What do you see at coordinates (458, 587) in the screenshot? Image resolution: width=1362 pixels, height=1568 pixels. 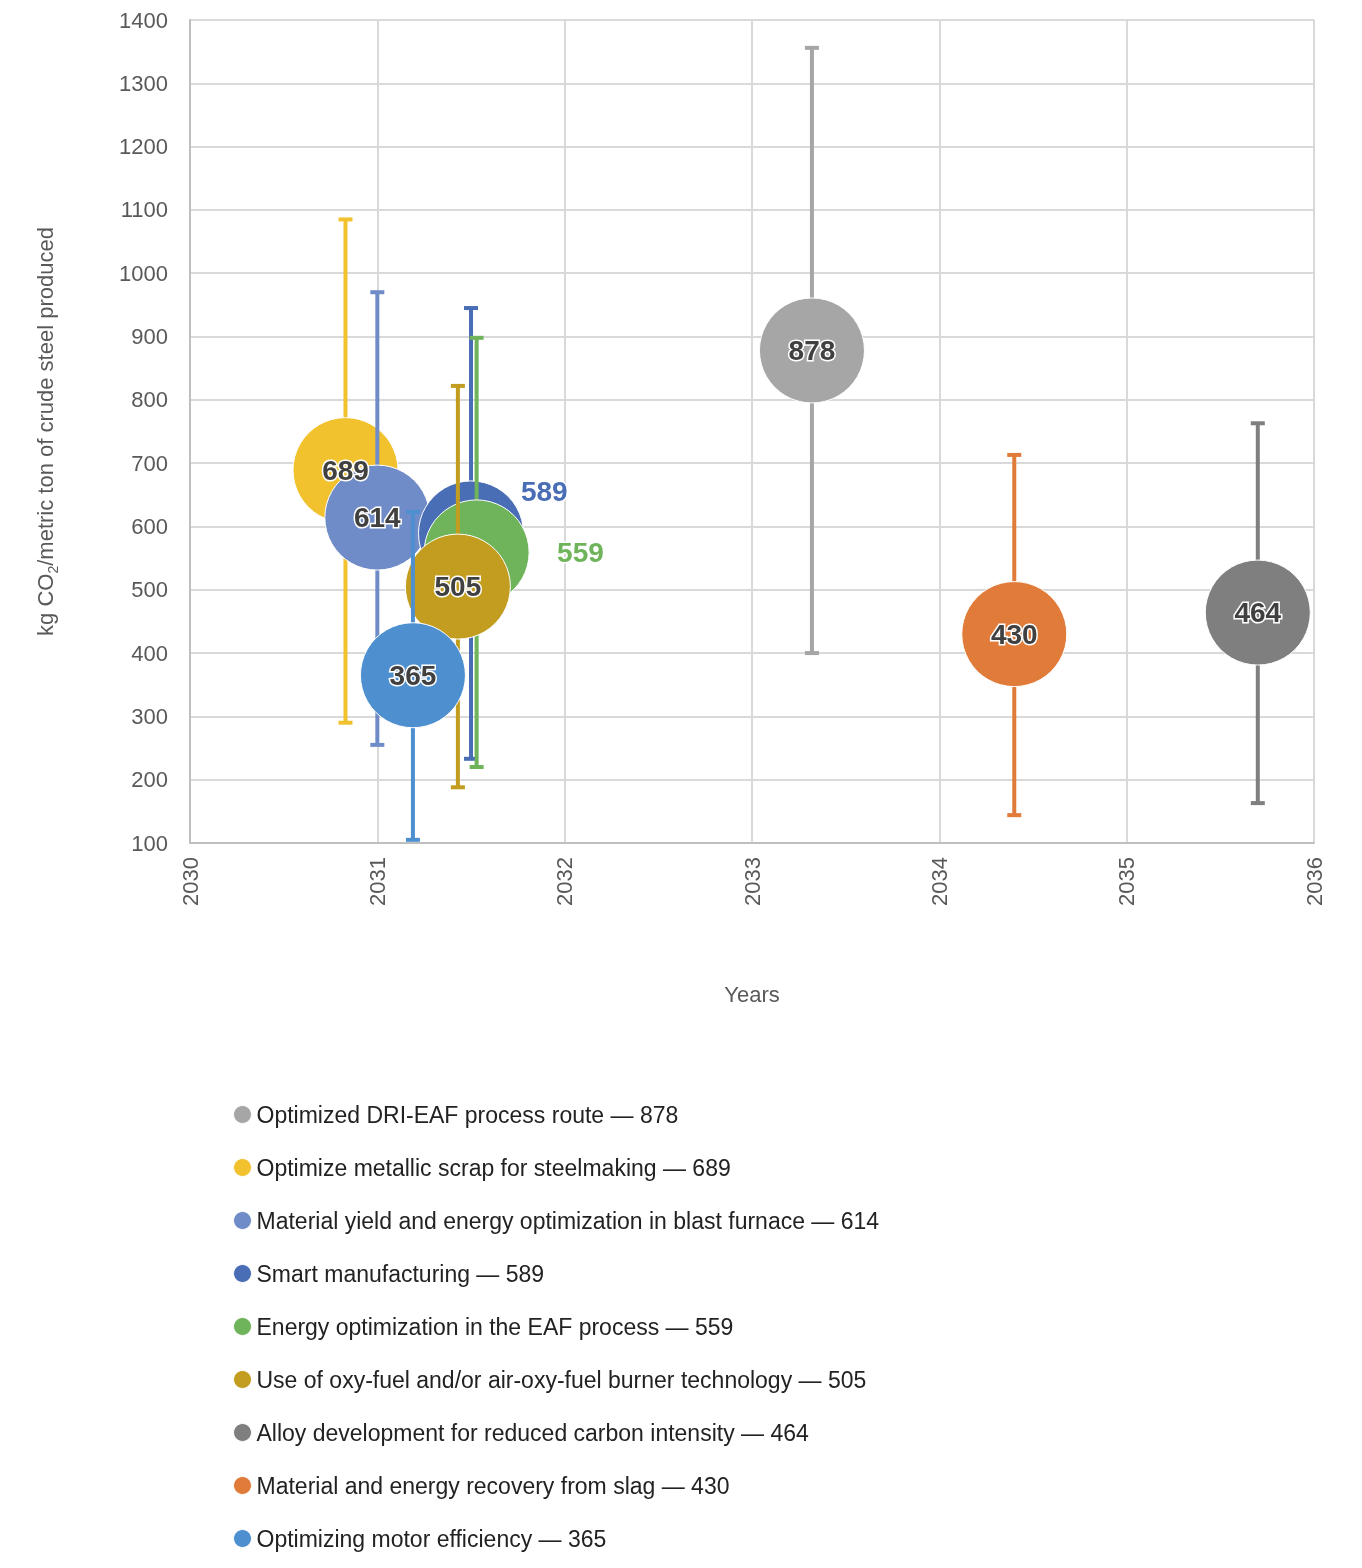 I see `data-label: 505` at bounding box center [458, 587].